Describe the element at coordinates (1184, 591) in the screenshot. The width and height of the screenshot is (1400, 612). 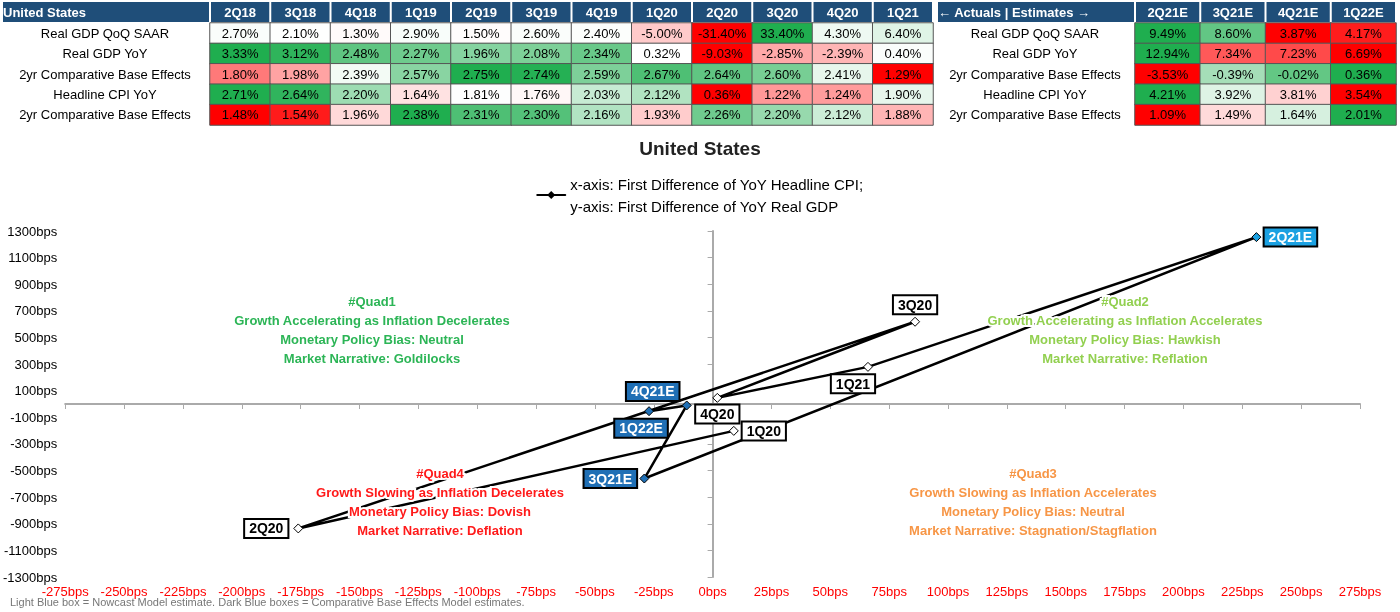
I see `x-tick-label: 200bps` at that location.